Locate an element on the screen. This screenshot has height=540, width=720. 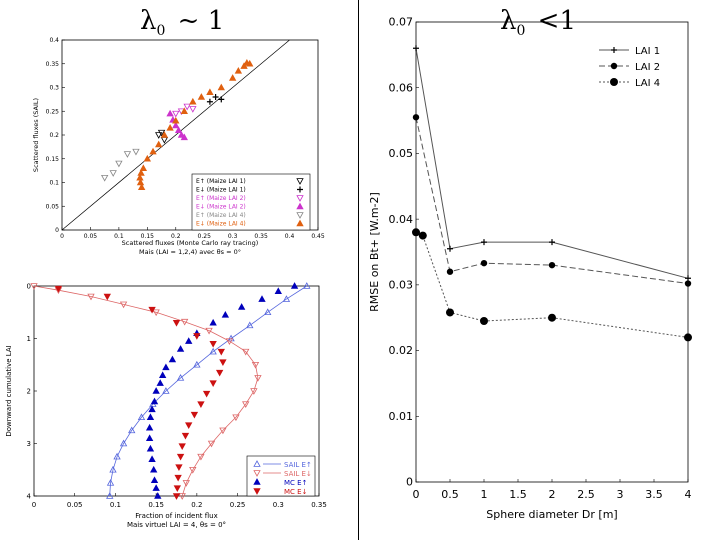
r-y-tick-label: 0.07 is located at coordinates (401, 22).